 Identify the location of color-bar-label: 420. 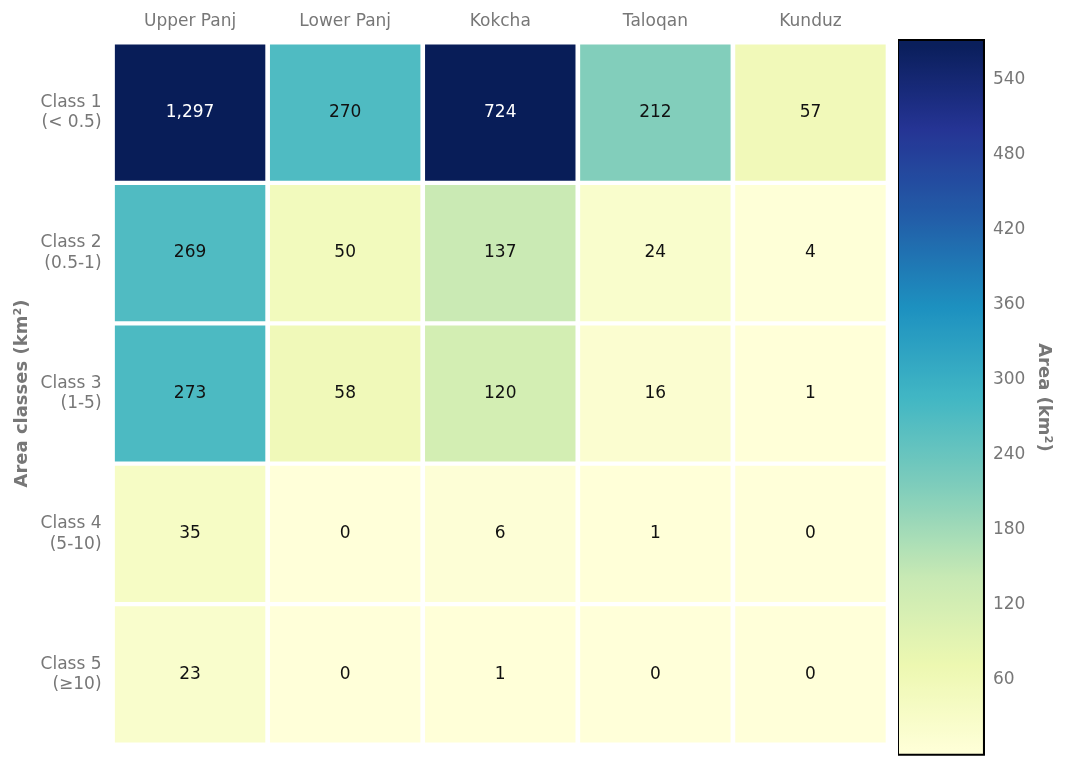
(1009, 228).